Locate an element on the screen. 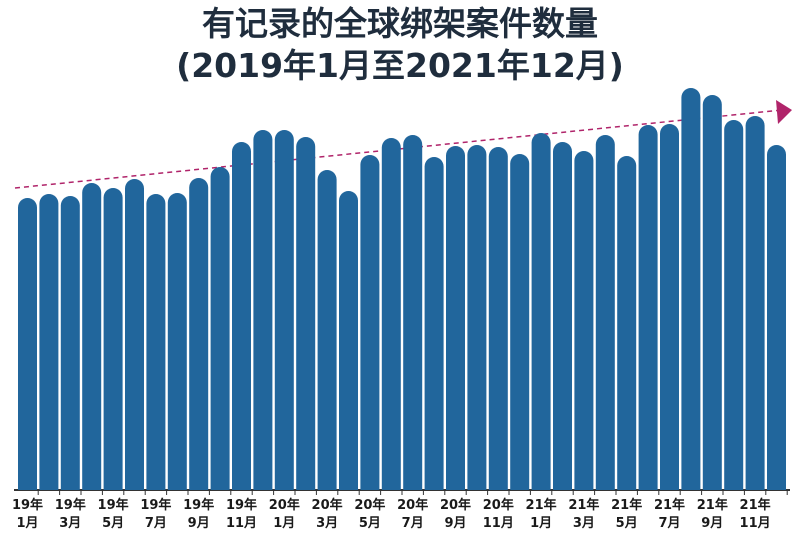 The height and width of the screenshot is (544, 800). chart-subtitle: (2019年1月至2021年12月) is located at coordinates (400, 65).